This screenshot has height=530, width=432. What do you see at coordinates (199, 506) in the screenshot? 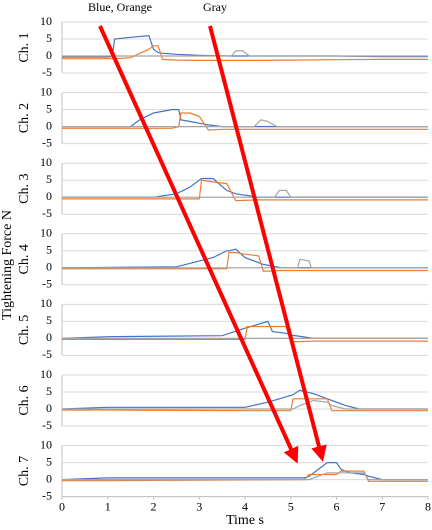
I see `x-tick-label: 3` at bounding box center [199, 506].